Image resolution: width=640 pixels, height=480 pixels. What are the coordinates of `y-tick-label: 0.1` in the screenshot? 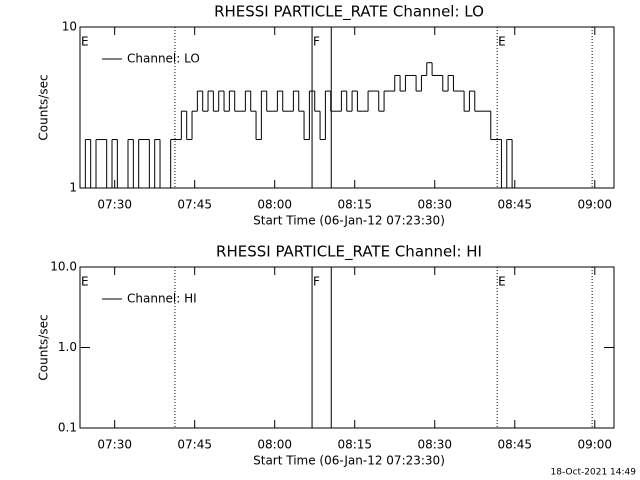 It's located at (67, 428).